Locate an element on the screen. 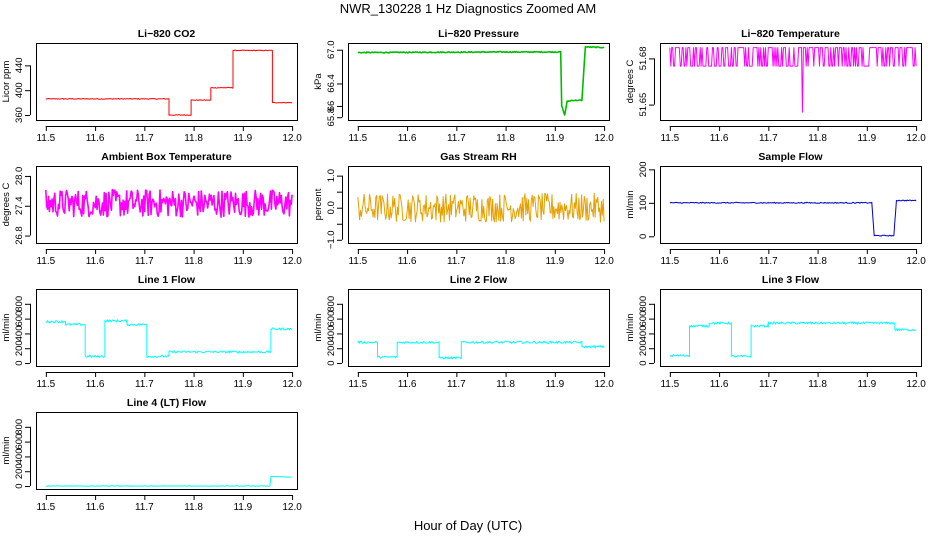 The height and width of the screenshot is (540, 936). y-tick-label: 66 is located at coordinates (331, 106).